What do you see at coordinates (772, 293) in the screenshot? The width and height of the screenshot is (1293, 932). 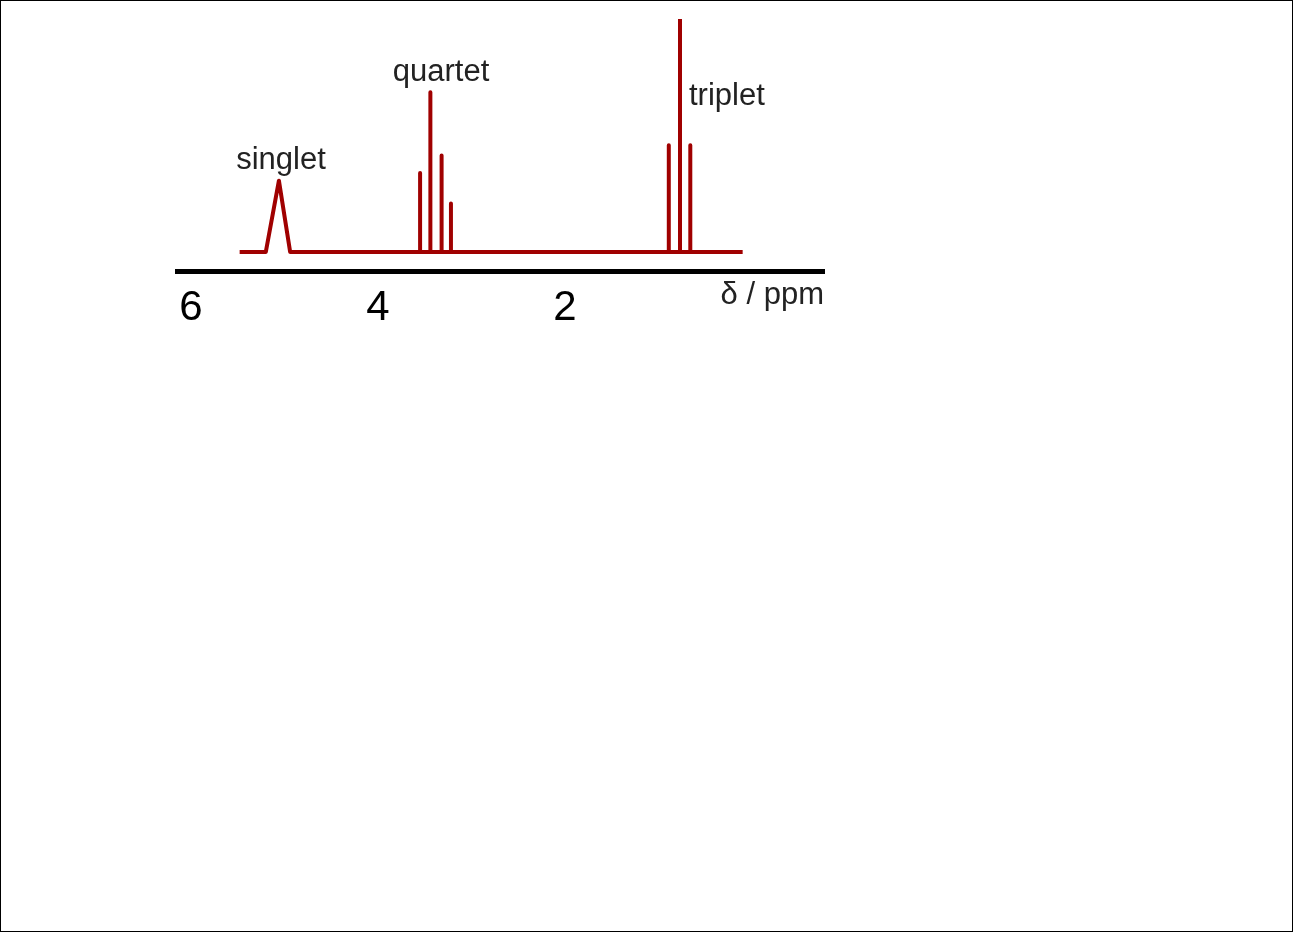 I see `x-axis-title: δ / ppm` at bounding box center [772, 293].